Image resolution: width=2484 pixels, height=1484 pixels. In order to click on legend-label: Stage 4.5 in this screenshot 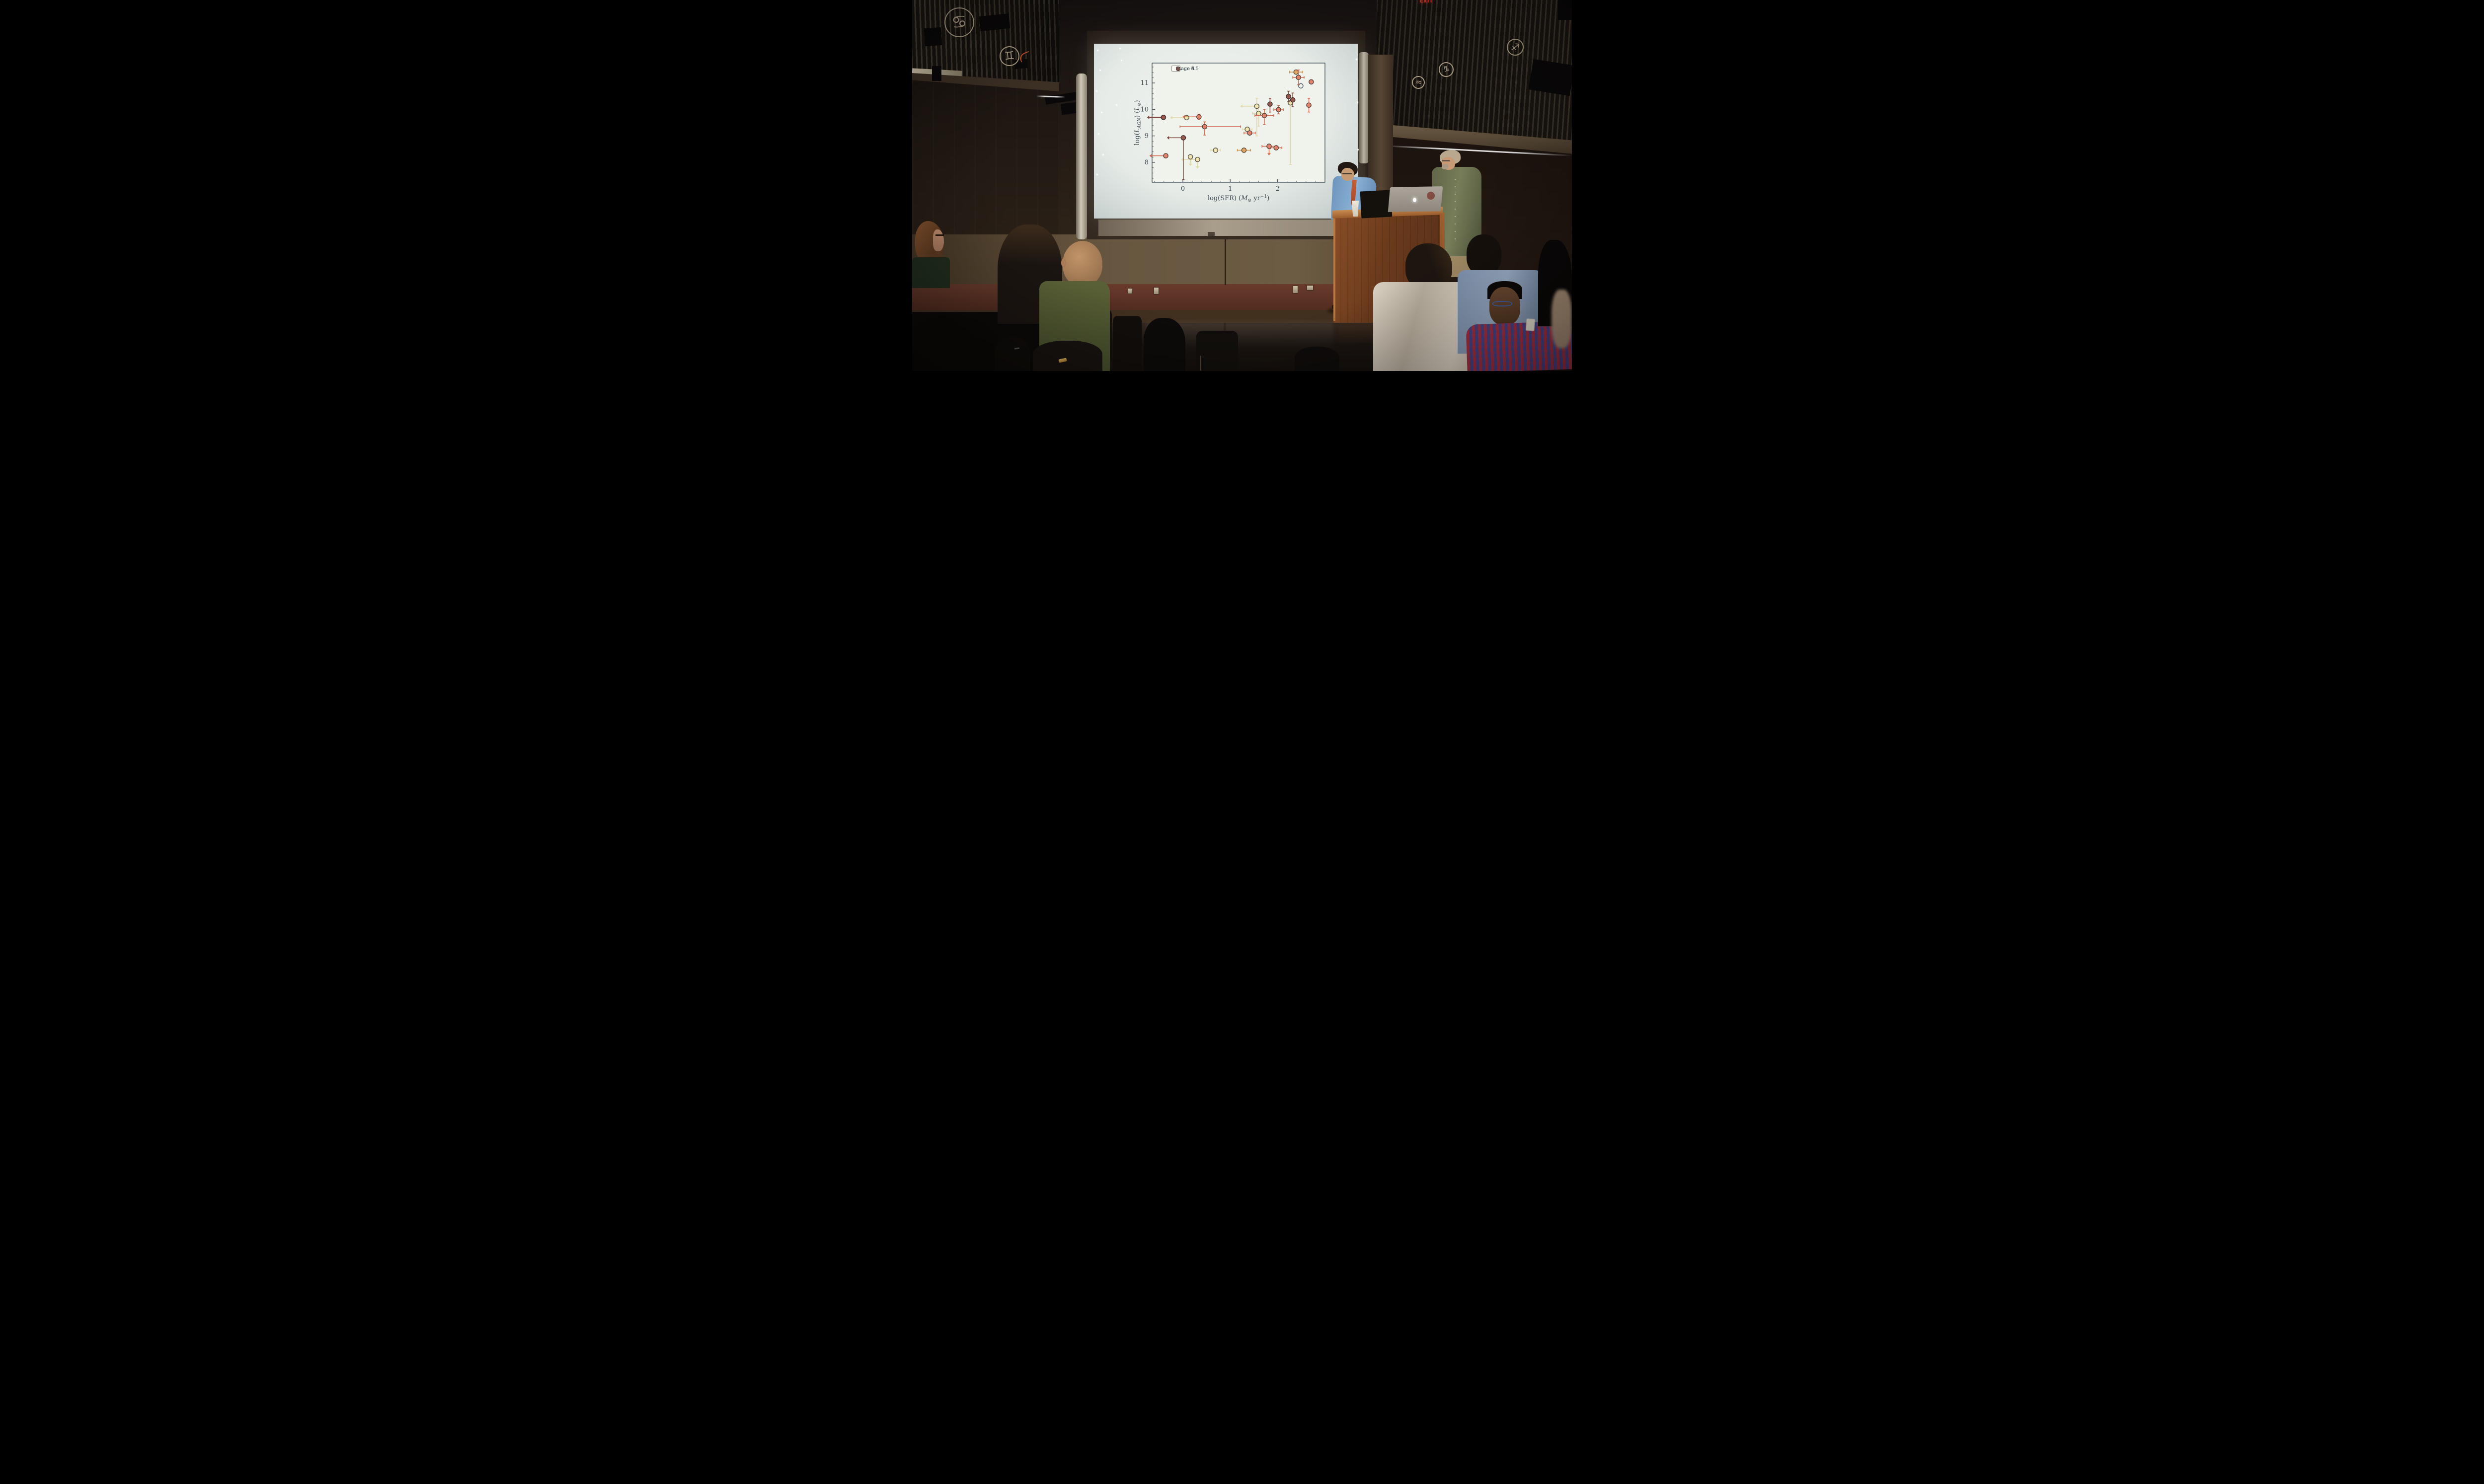, I will do `click(1187, 69)`.